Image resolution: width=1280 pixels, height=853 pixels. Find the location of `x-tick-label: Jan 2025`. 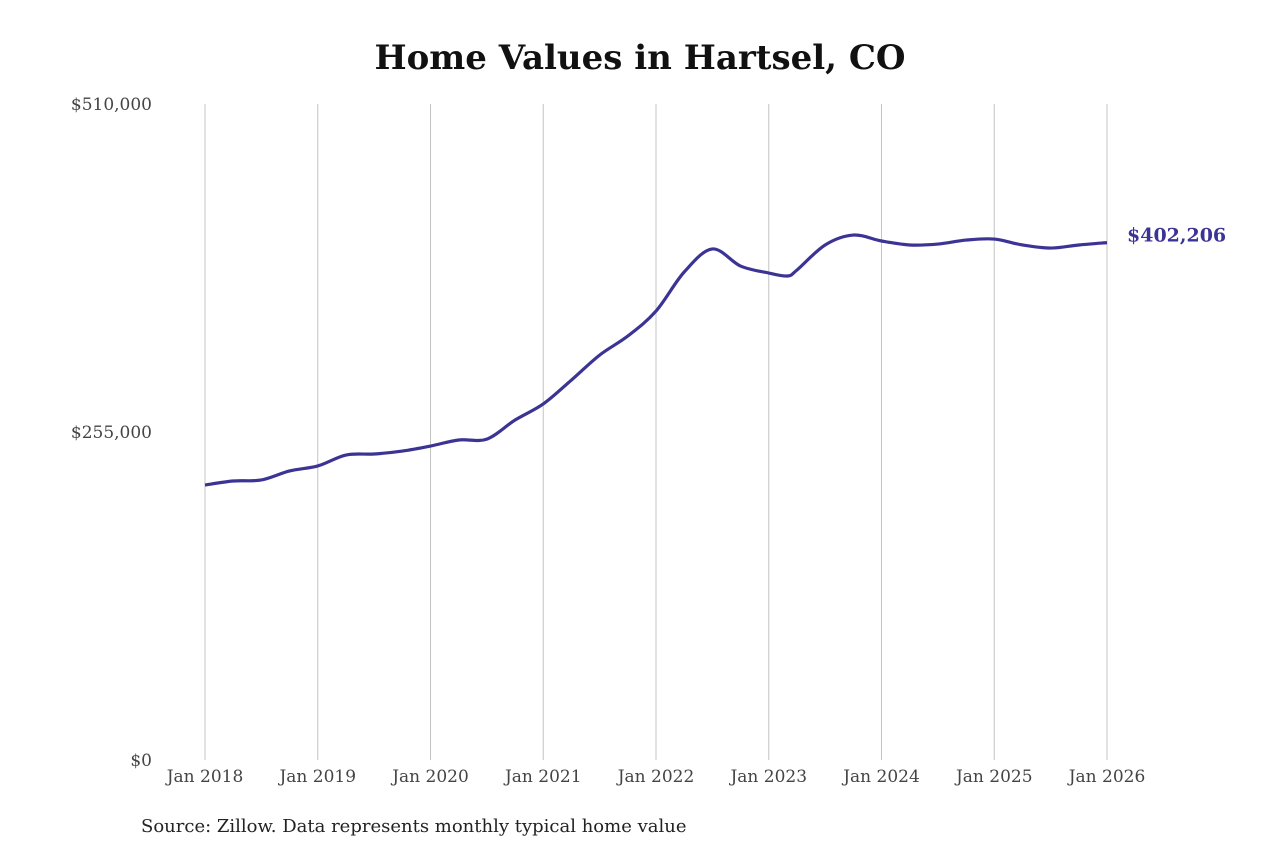

x-tick-label: Jan 2025 is located at coordinates (993, 777).